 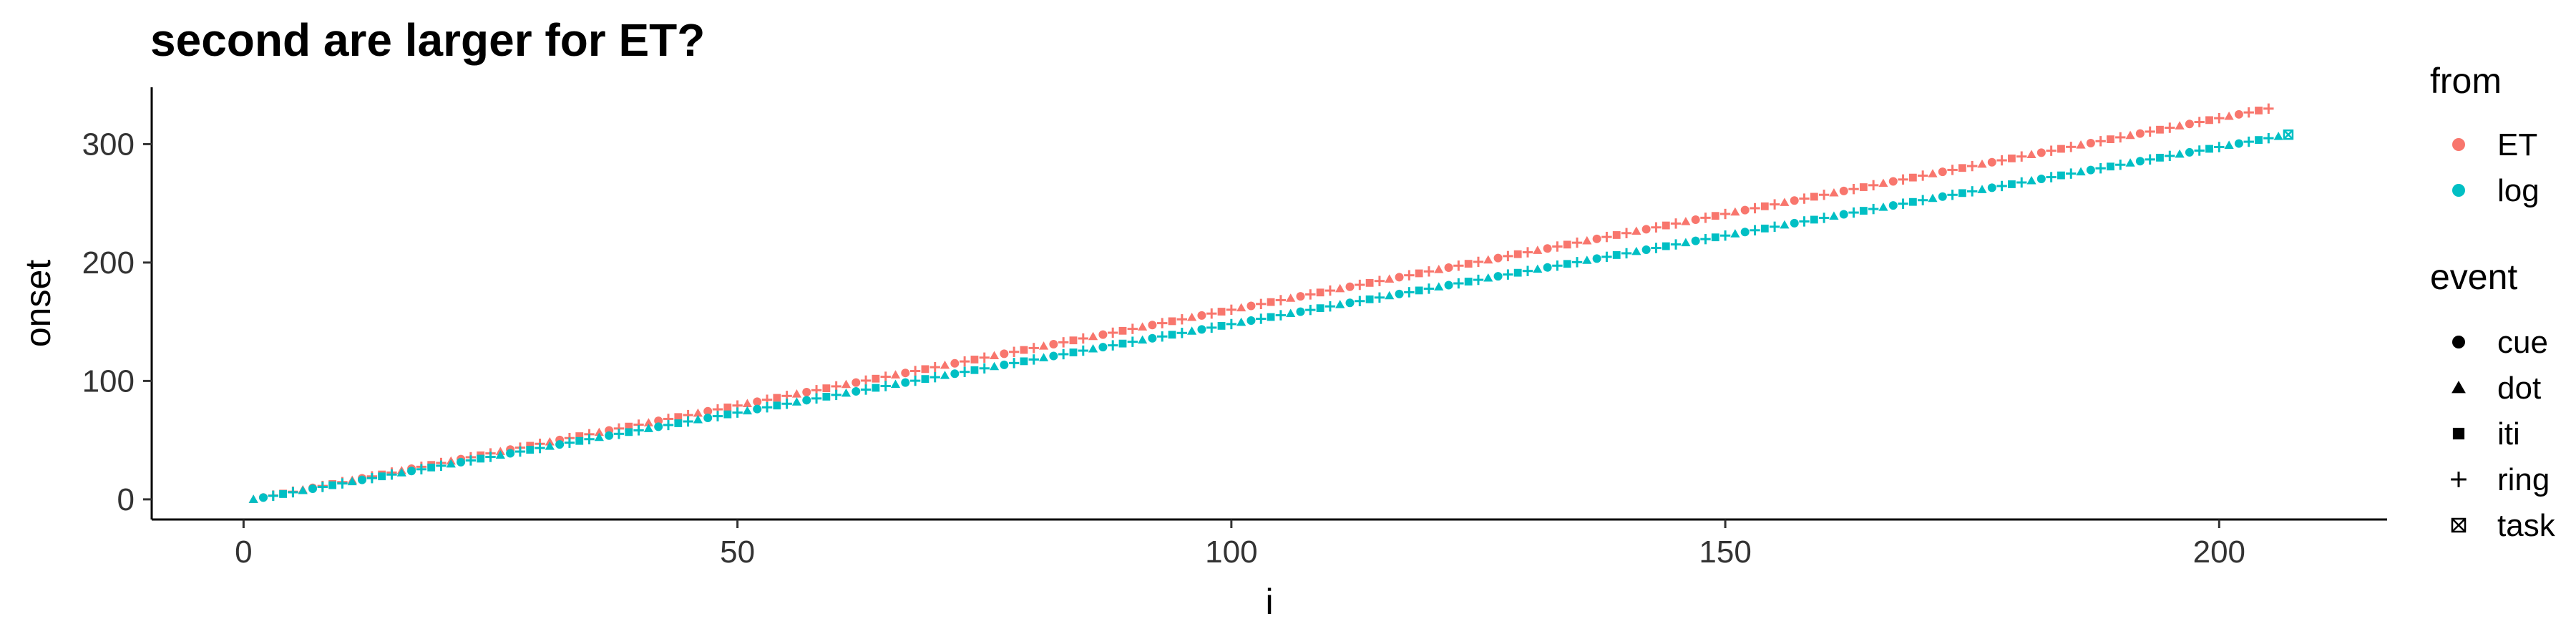 What do you see at coordinates (2493, 302) in the screenshot?
I see `legend: from ET log event cue dot iti ring task` at bounding box center [2493, 302].